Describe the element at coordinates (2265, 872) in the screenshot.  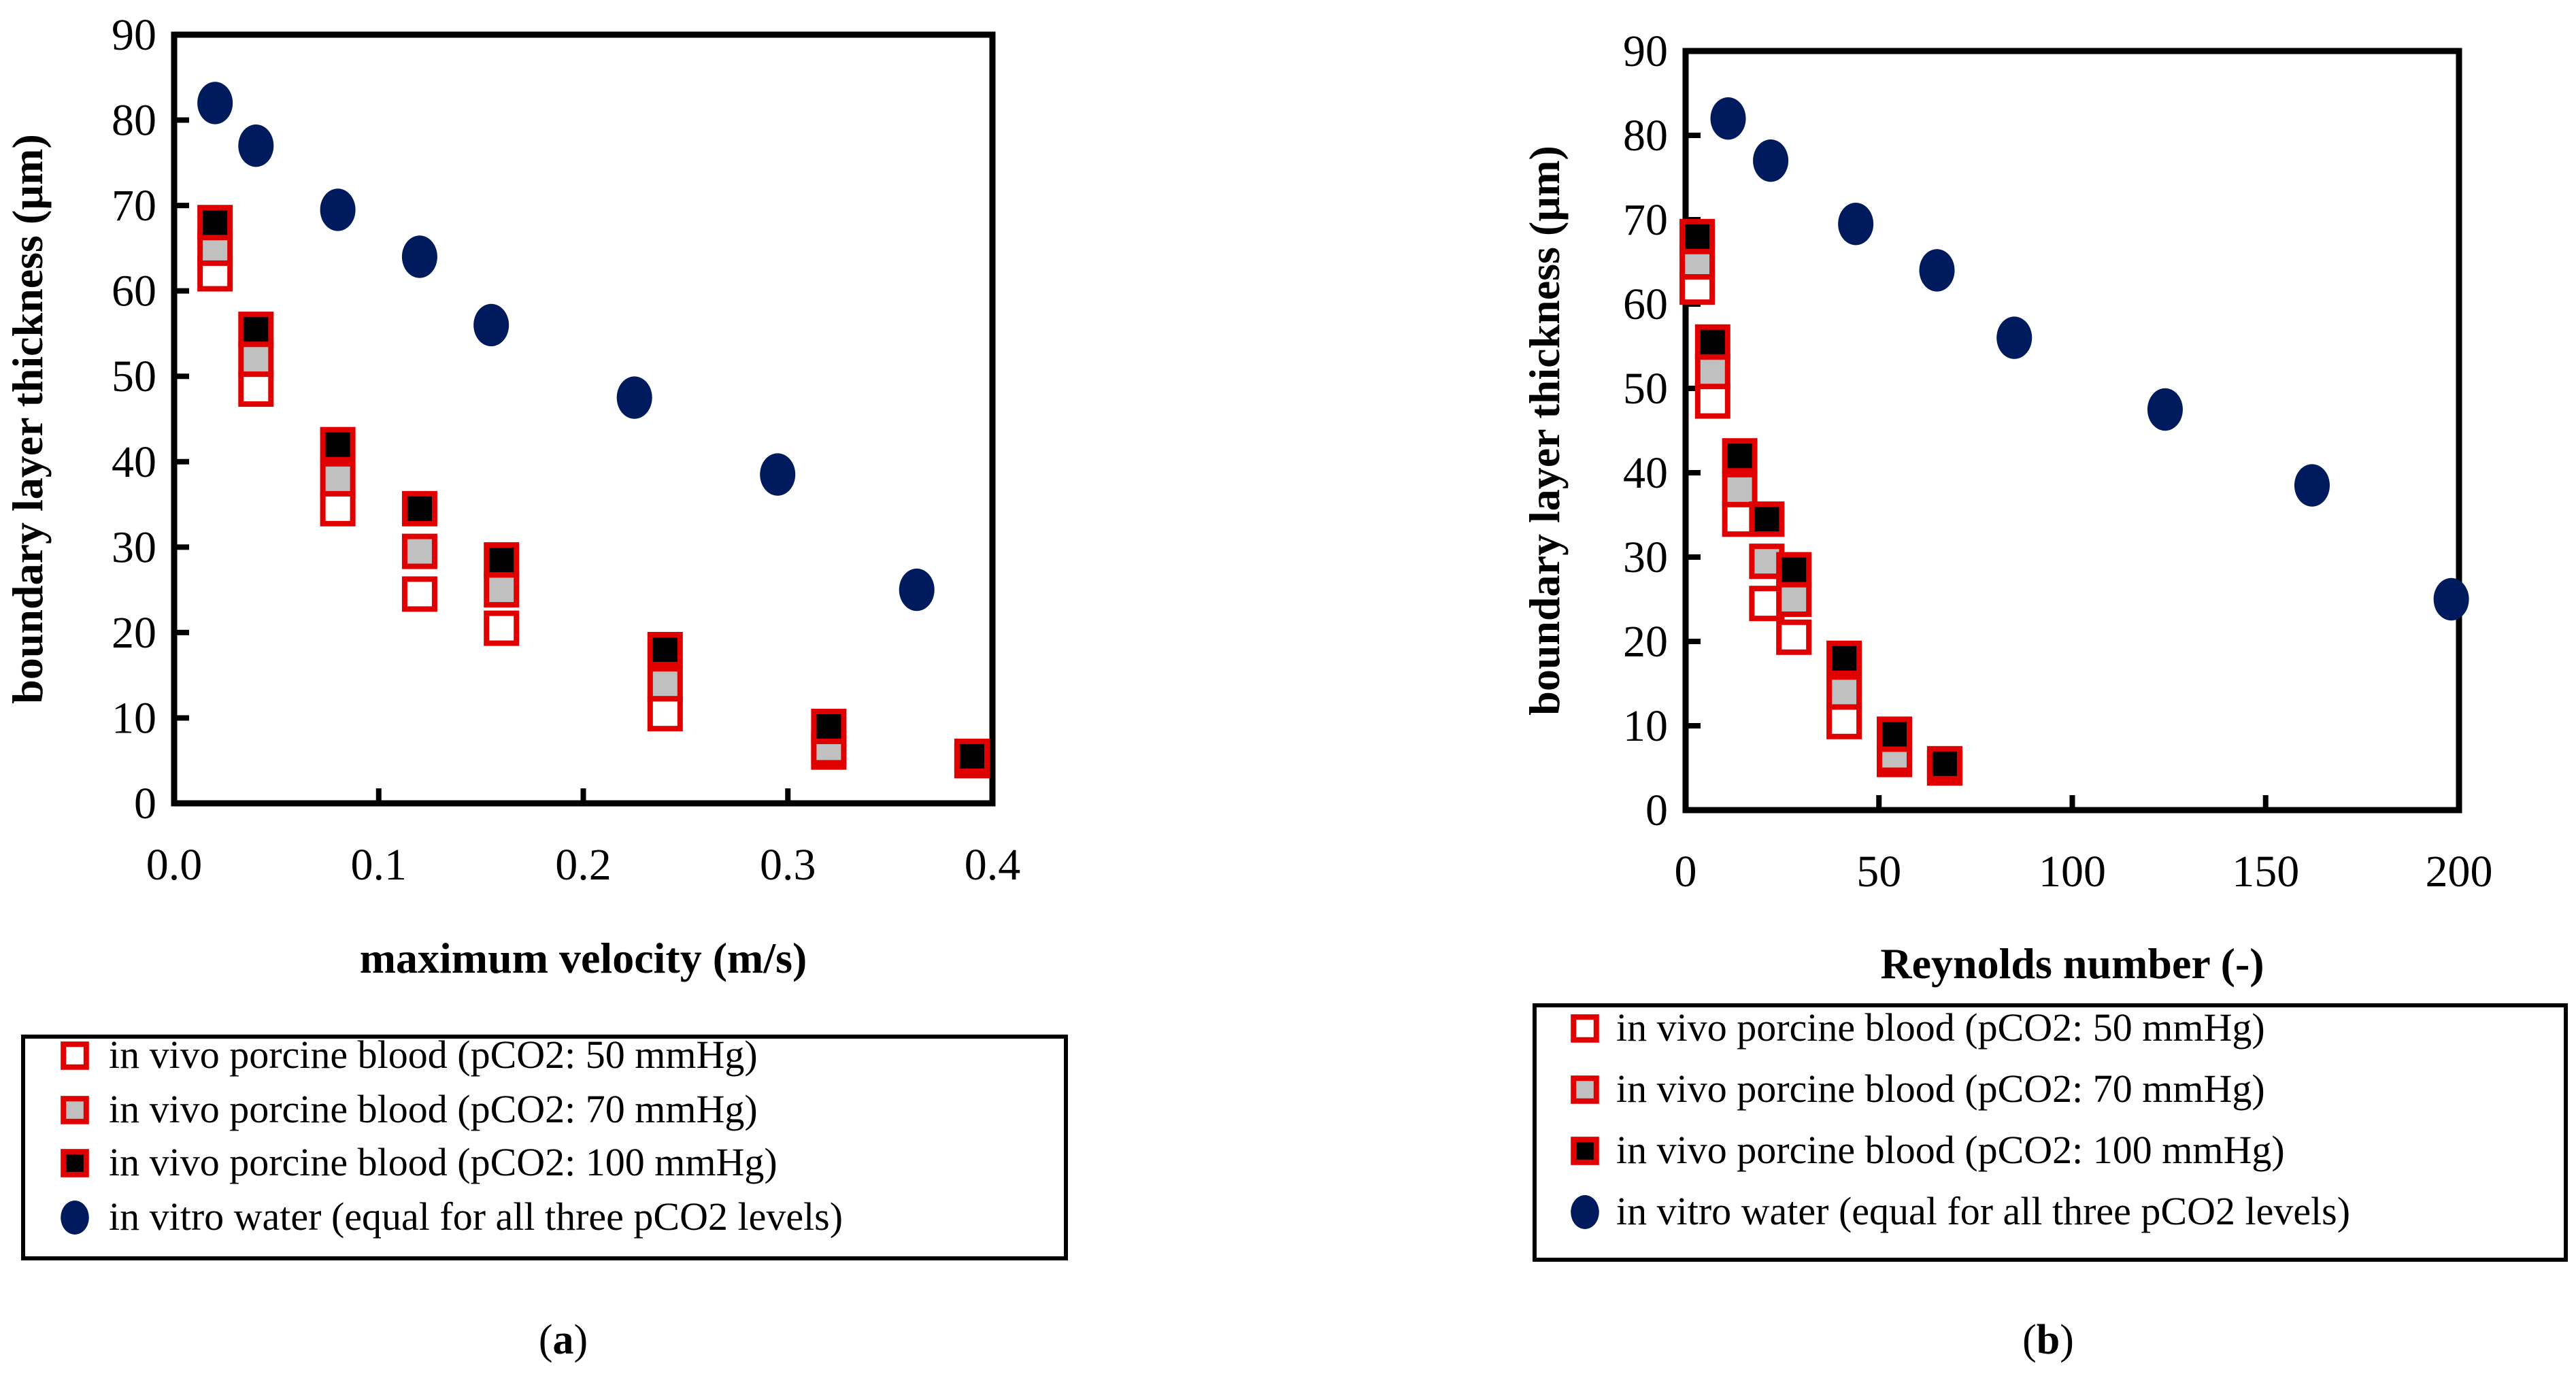
I see `x-tick-label: 150` at that location.